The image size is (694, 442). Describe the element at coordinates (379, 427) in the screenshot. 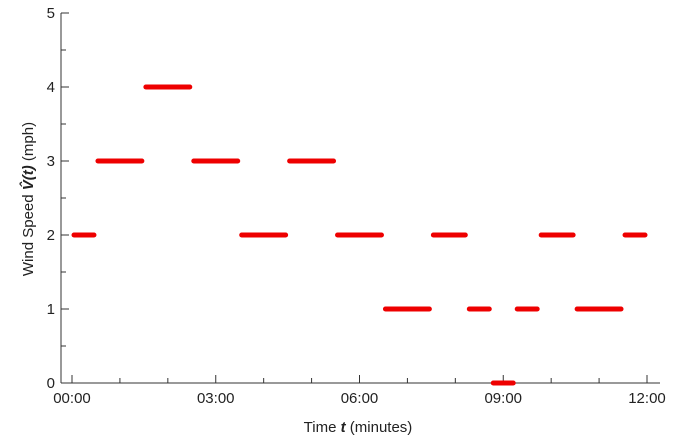

I see `x-axis-title-suffix: (minutes)` at that location.